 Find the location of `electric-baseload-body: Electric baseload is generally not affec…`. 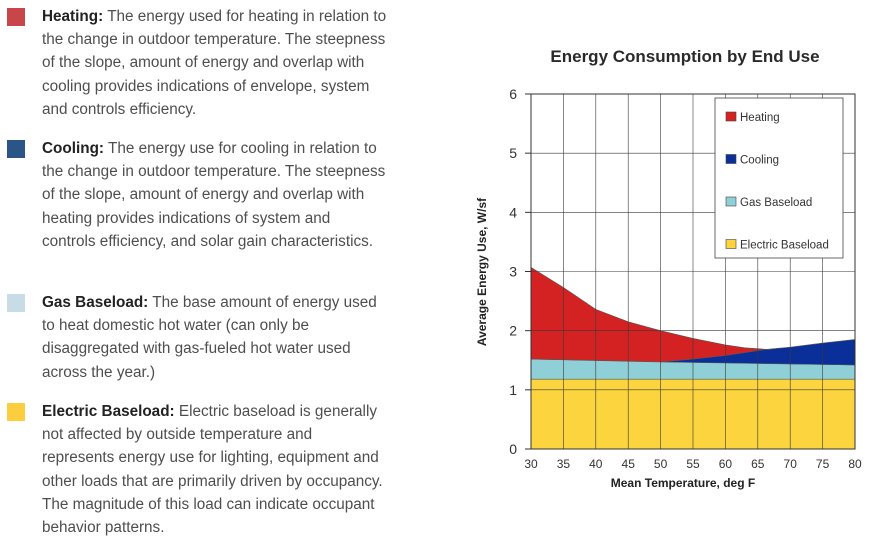

electric-baseload-body: Electric baseload is generally not affec… is located at coordinates (212, 470).